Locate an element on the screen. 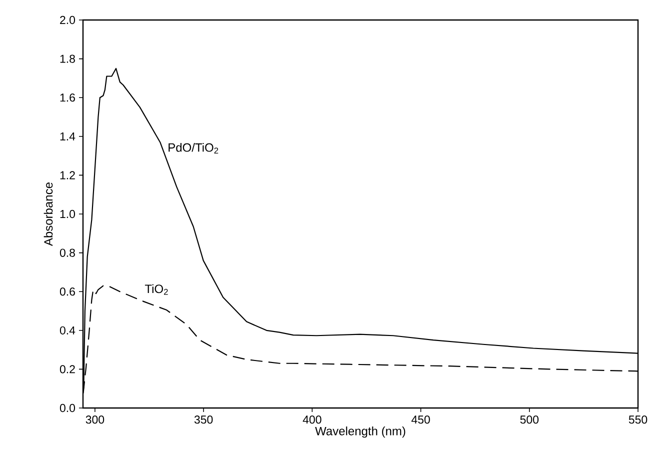  x-tick-label: 350 is located at coordinates (203, 420).